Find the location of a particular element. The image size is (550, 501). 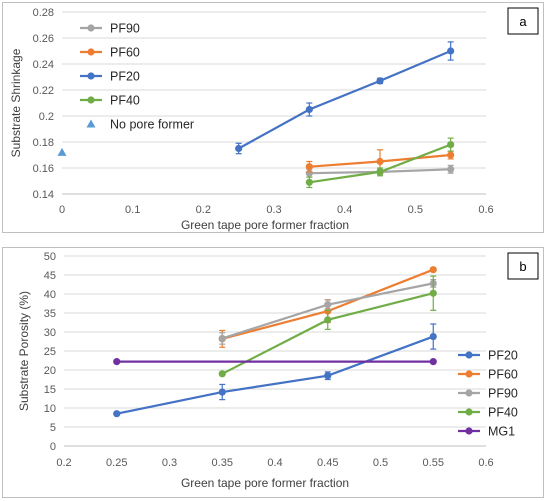

panel-b-legend-pf20-label: PF20 is located at coordinates (503, 356).